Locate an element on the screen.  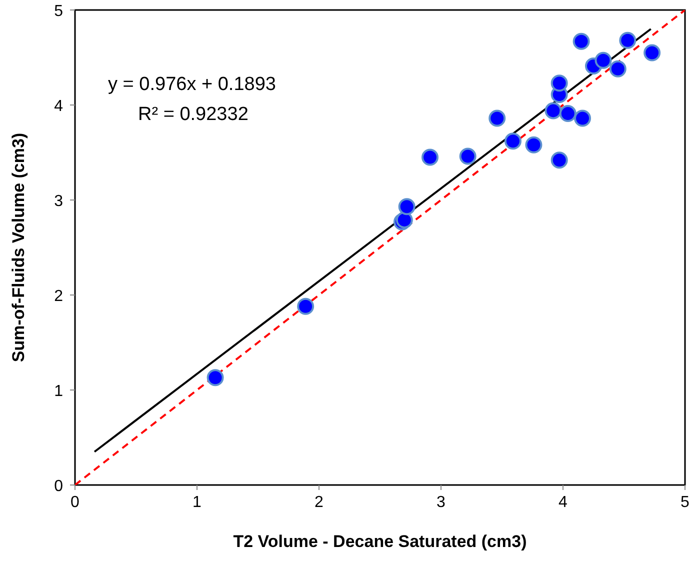
y-tick-label: 1 is located at coordinates (59, 391).